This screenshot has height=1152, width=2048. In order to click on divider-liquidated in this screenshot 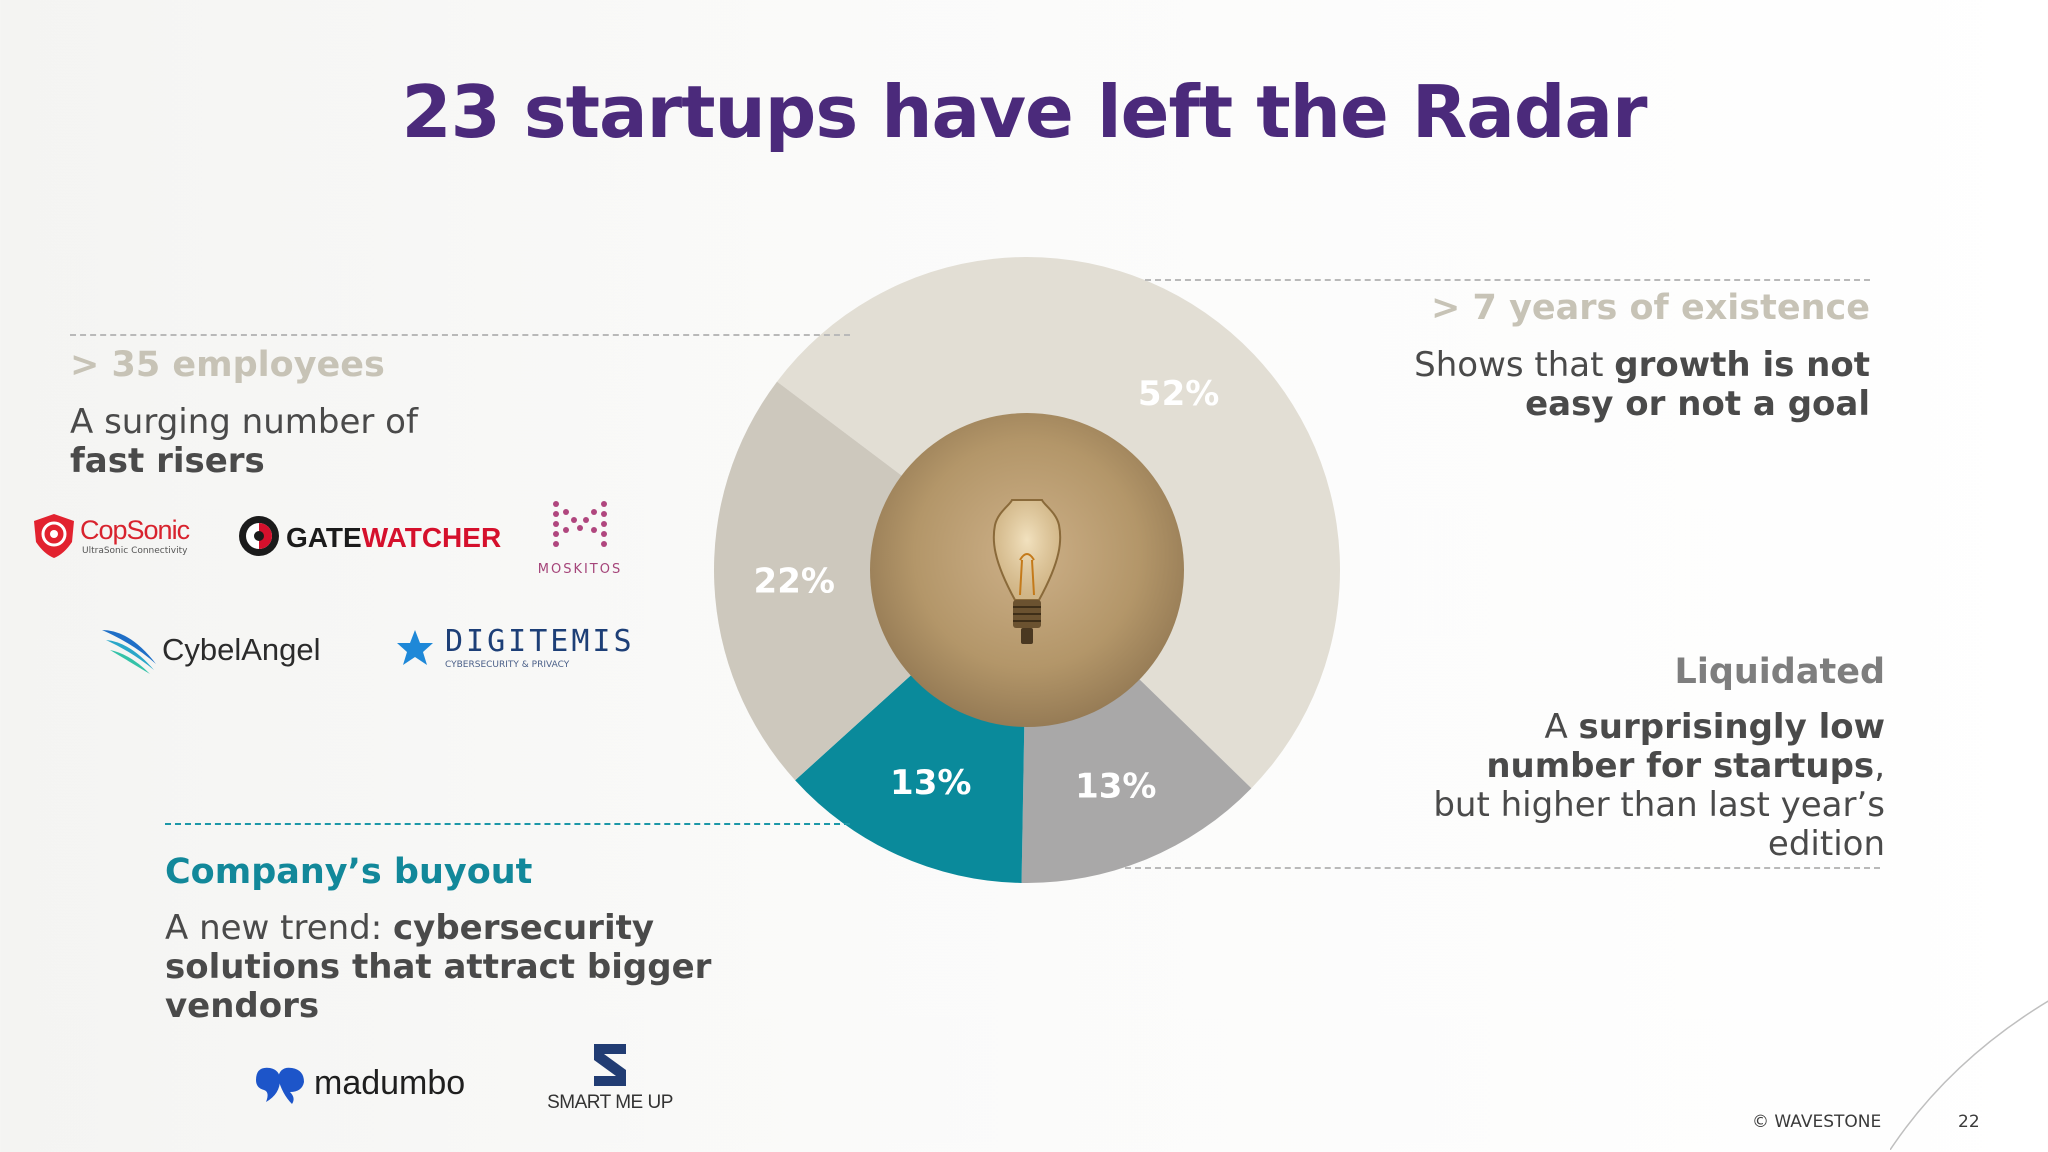, I will do `click(1502, 868)`.